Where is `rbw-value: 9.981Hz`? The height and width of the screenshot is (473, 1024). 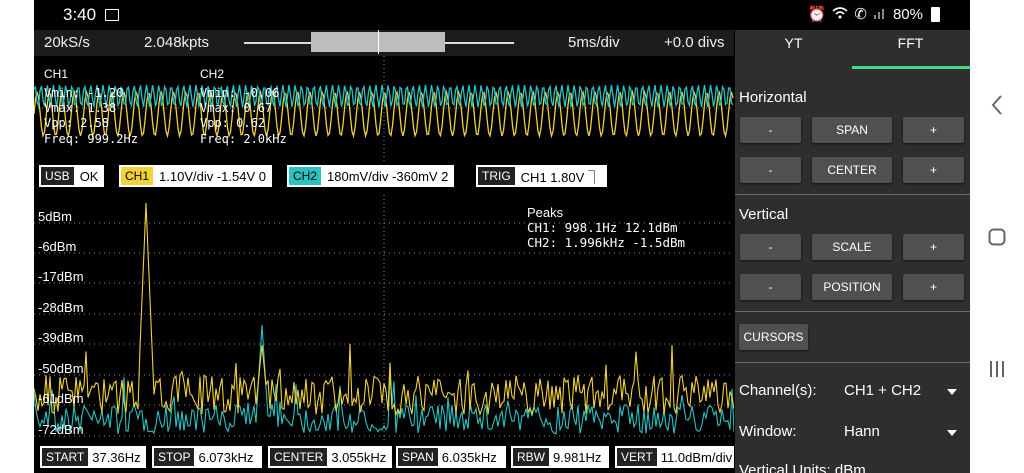 rbw-value: 9.981Hz is located at coordinates (577, 457).